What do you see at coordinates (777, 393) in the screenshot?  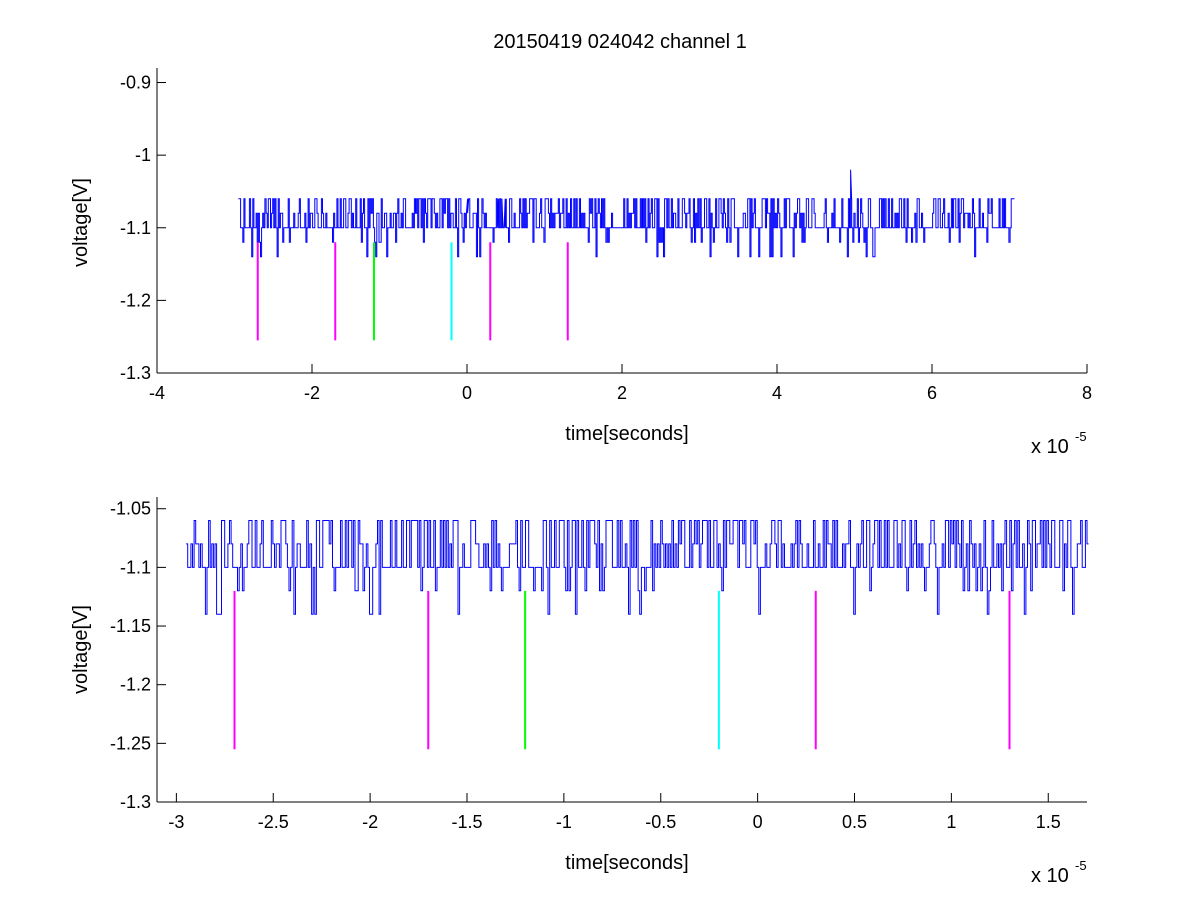 I see `x-tick-label: 4` at bounding box center [777, 393].